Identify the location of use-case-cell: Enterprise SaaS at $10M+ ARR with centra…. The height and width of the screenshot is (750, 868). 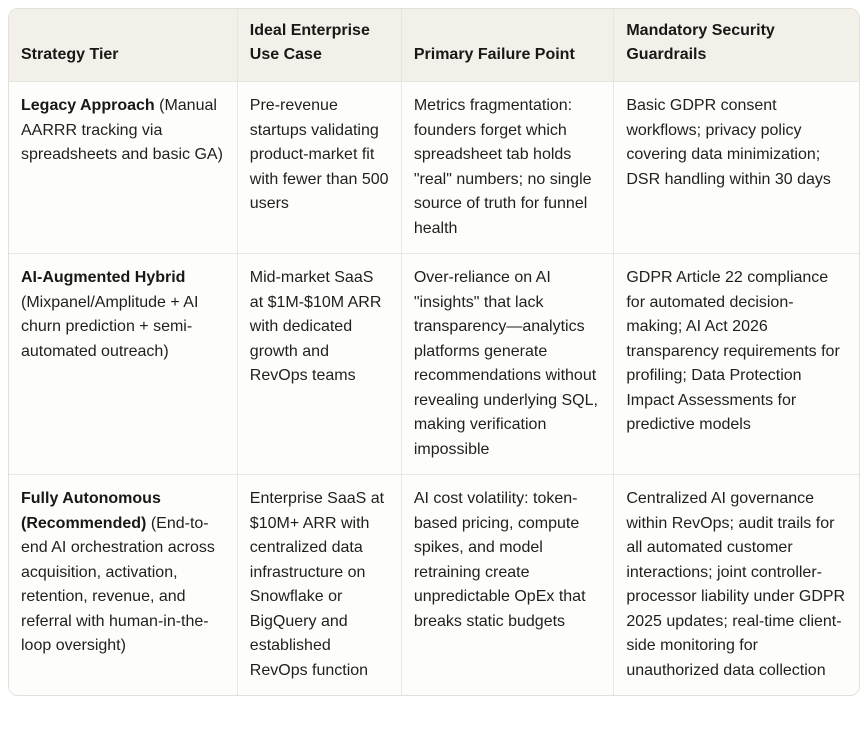
(318, 584).